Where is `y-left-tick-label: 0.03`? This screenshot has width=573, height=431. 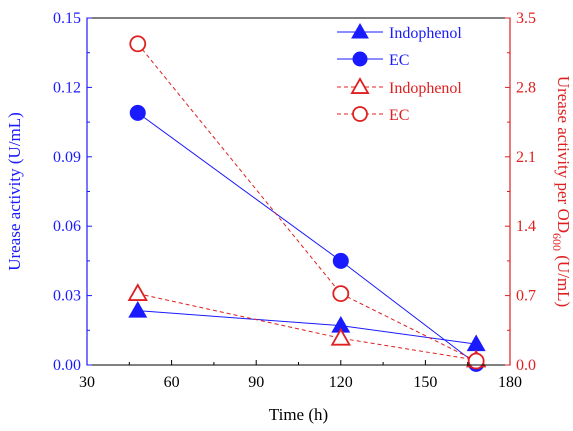 y-left-tick-label: 0.03 is located at coordinates (67, 296).